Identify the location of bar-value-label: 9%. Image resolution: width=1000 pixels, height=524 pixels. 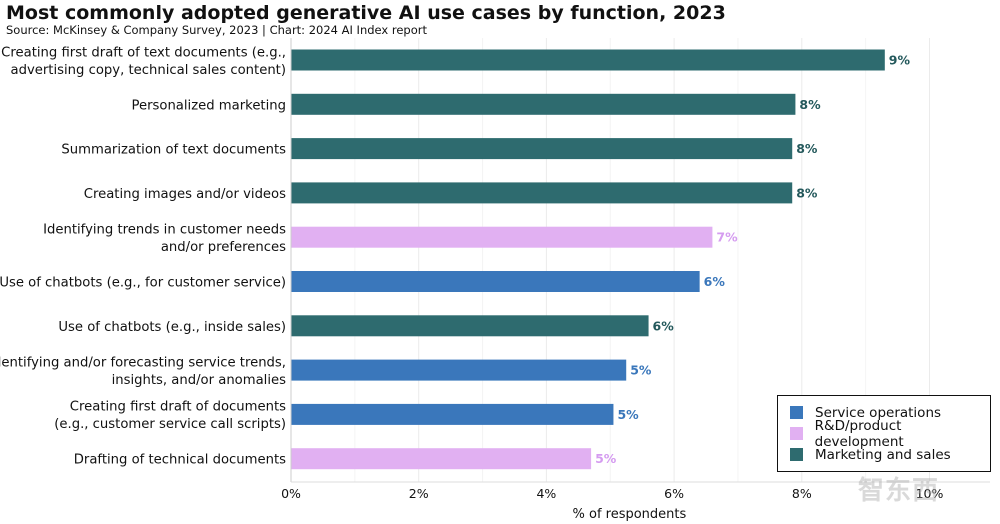
(900, 60).